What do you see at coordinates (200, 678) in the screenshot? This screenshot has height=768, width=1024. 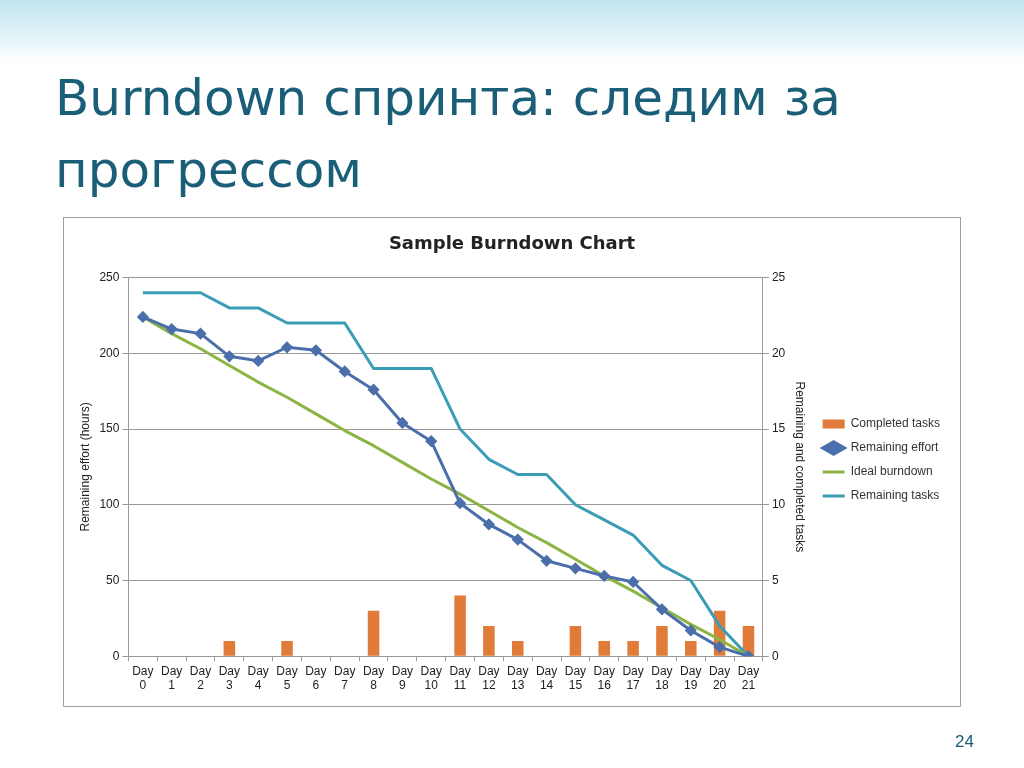 I see `x-tick-label: Day 2` at bounding box center [200, 678].